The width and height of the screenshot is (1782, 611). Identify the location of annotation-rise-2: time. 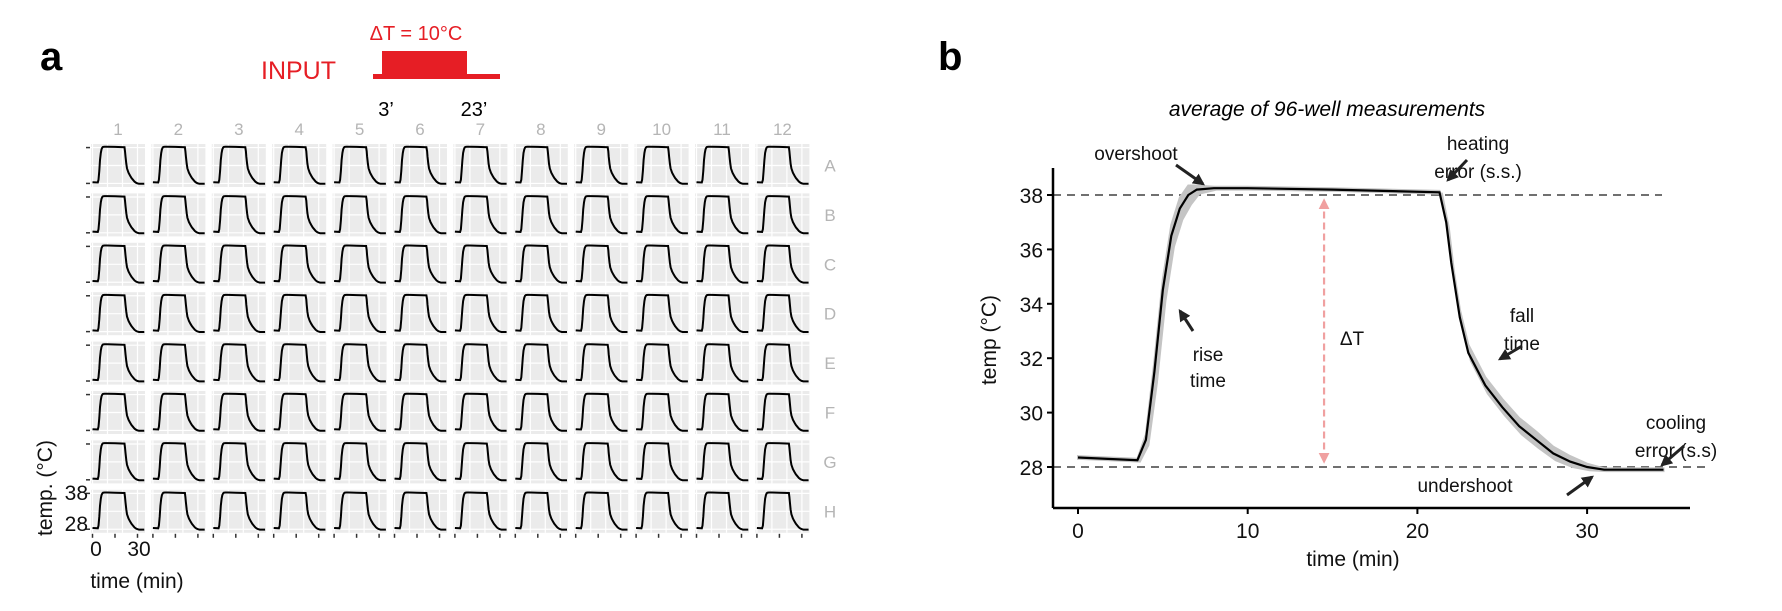
(1208, 381).